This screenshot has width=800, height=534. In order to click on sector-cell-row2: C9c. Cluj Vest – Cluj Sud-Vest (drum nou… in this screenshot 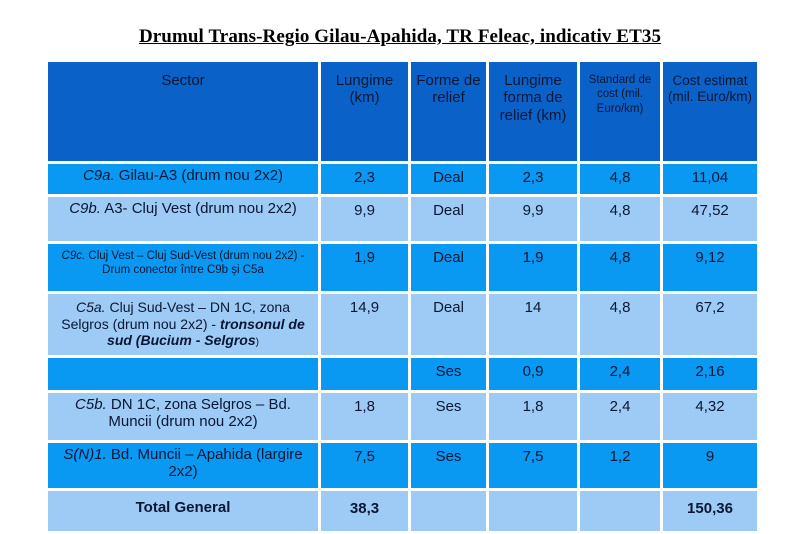, I will do `click(183, 267)`.